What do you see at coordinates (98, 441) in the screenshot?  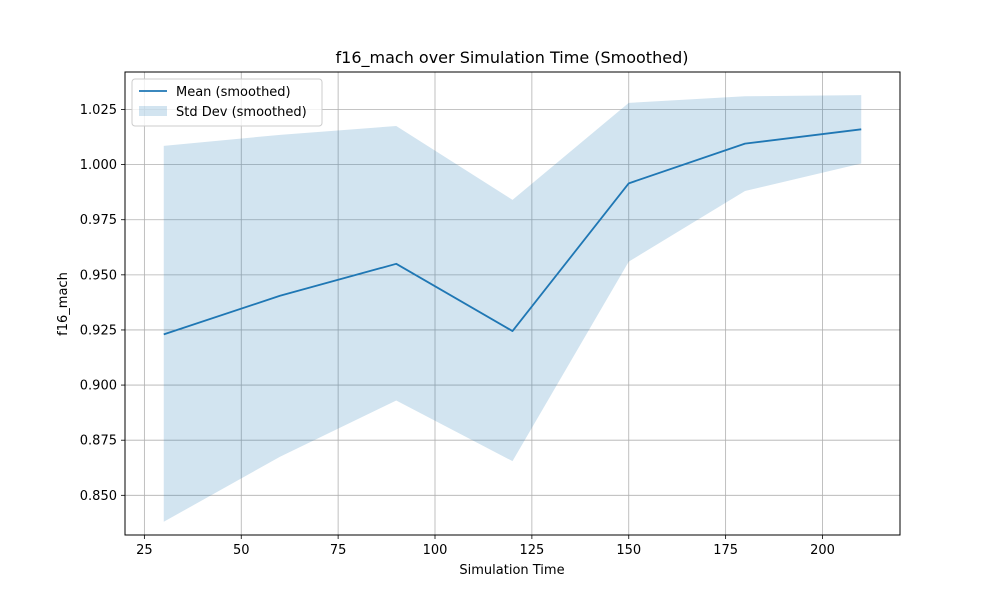 I see `y-tick-label: 0.875` at bounding box center [98, 441].